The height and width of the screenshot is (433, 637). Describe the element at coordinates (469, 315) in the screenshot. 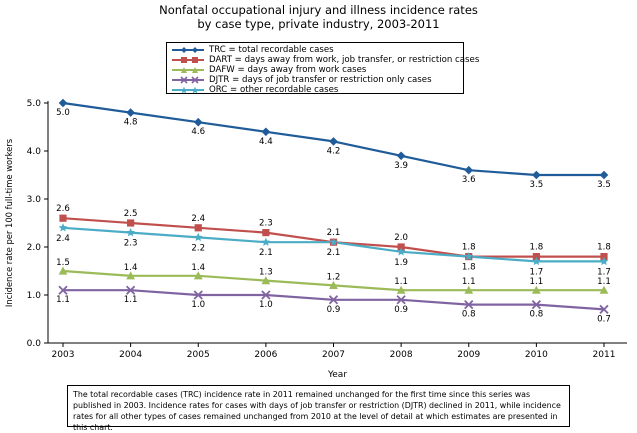

I see `djtr-data-label-6: 0.8` at that location.